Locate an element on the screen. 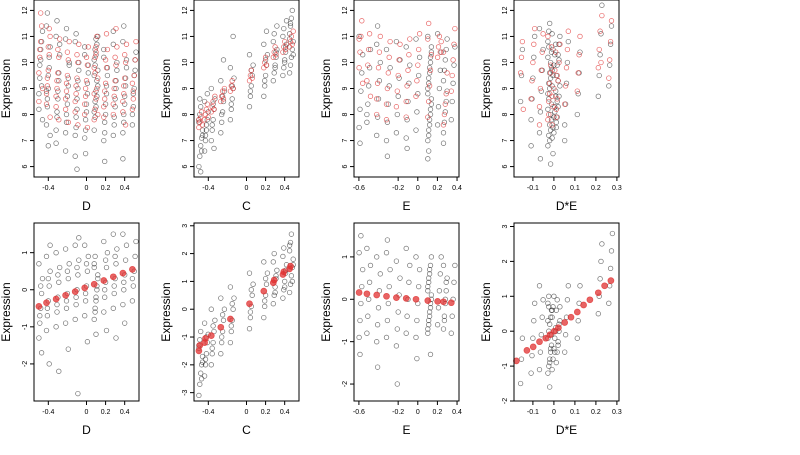 Image resolution: width=800 pixels, height=455 pixels. x-tick-label: -0.1 is located at coordinates (533, 188).